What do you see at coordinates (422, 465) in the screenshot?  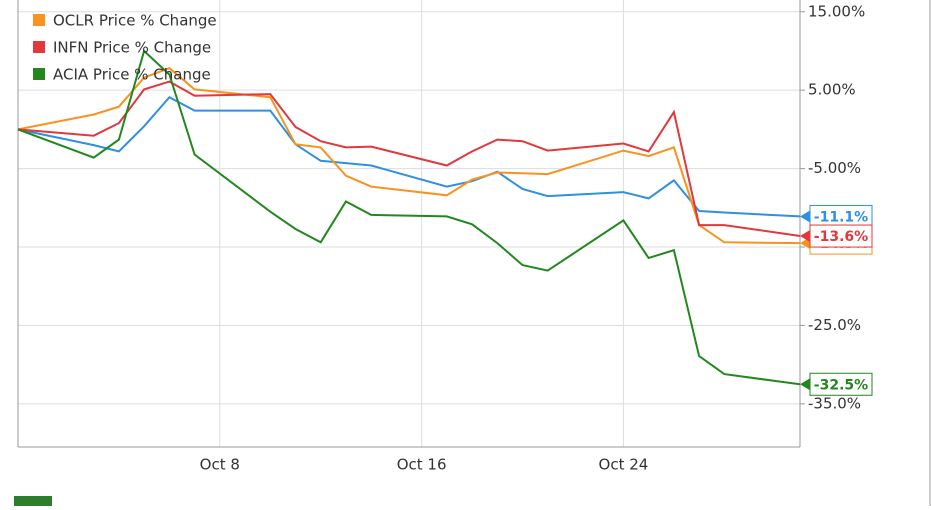 I see `x-tick-label: Oct 16` at bounding box center [422, 465].